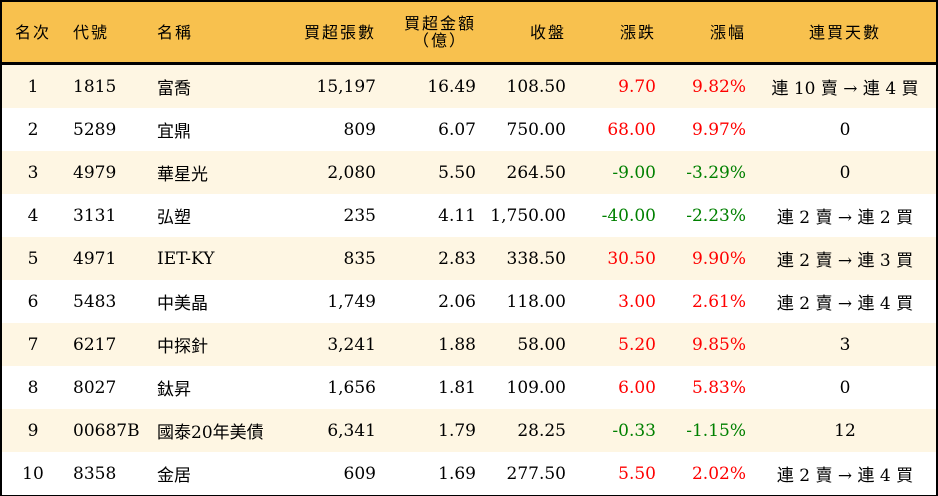 This screenshot has width=938, height=496. I want to click on cell-name: 弘塑, so click(174, 218).